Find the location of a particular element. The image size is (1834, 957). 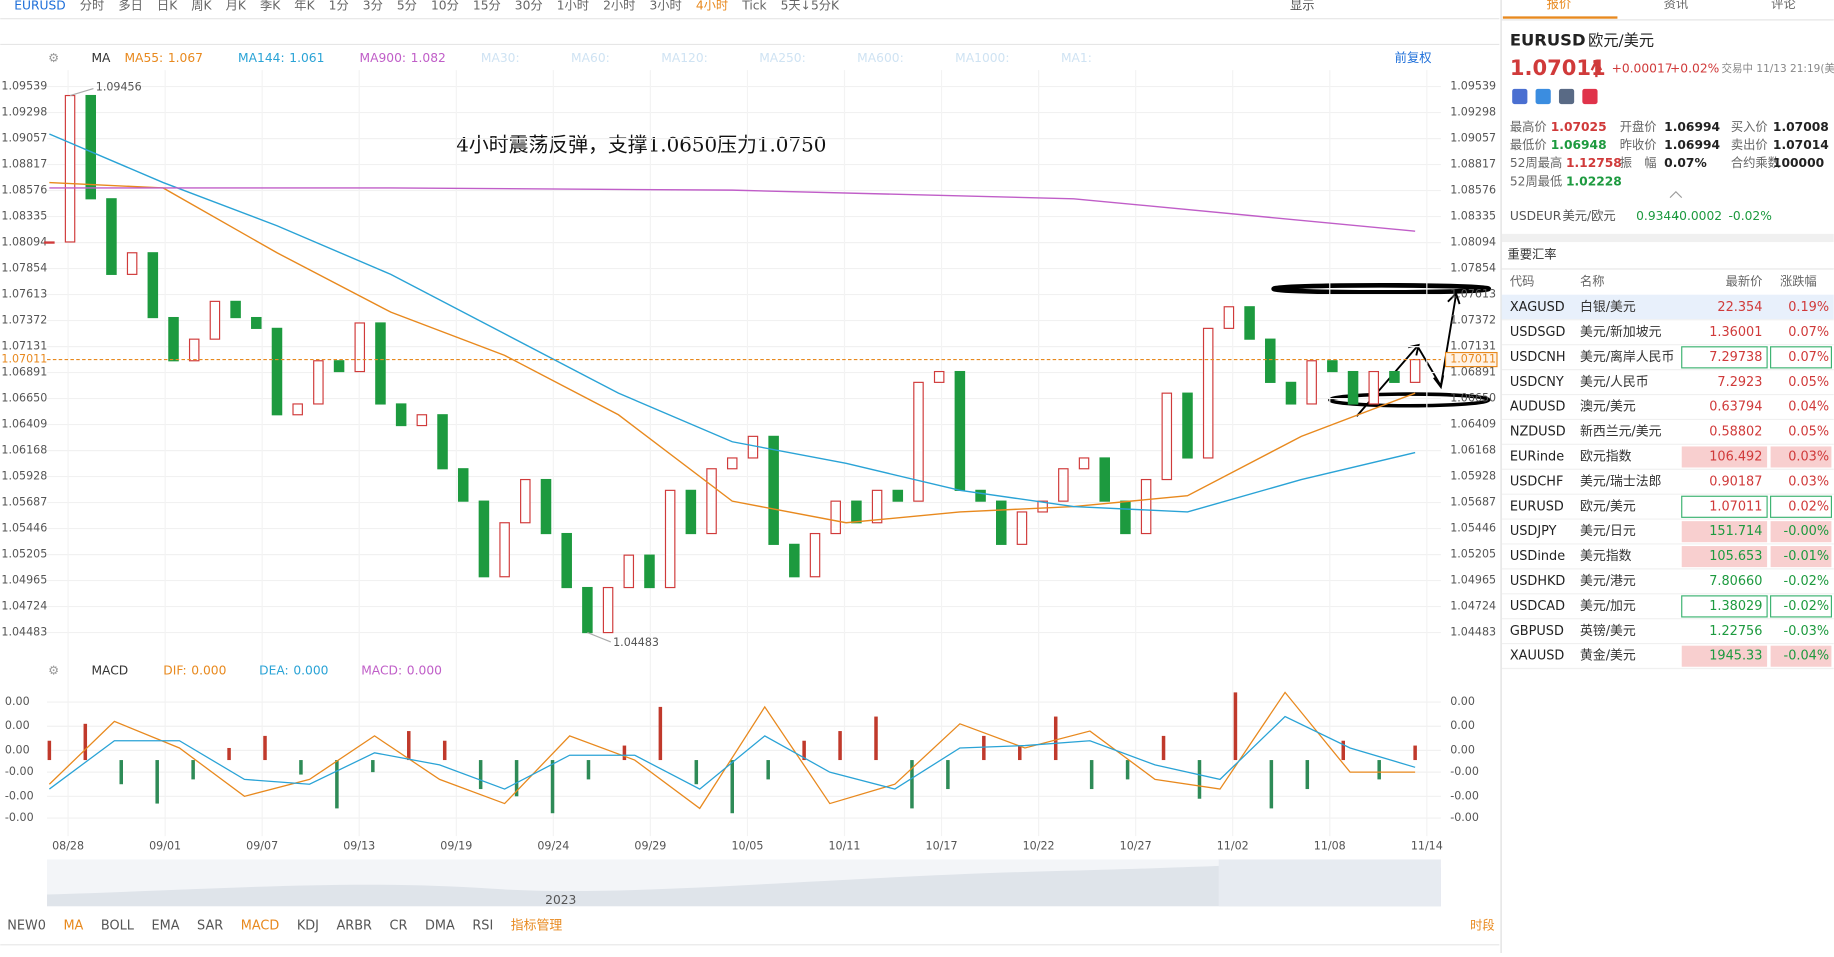

panel-tab: 评论 is located at coordinates (1783, 5).